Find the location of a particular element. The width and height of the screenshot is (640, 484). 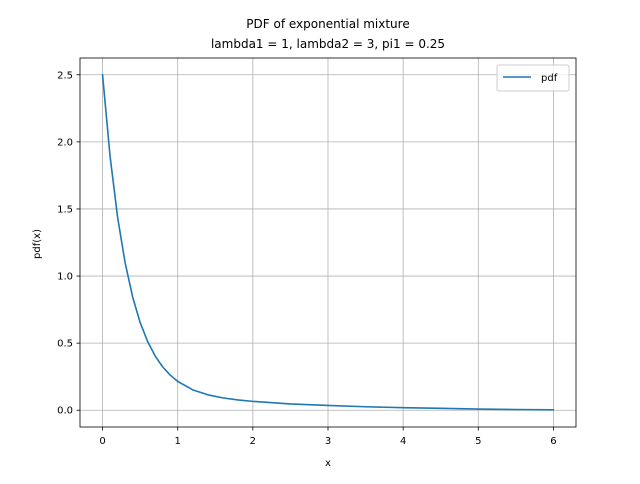

y-tick-label: 2.5 is located at coordinates (65, 75).